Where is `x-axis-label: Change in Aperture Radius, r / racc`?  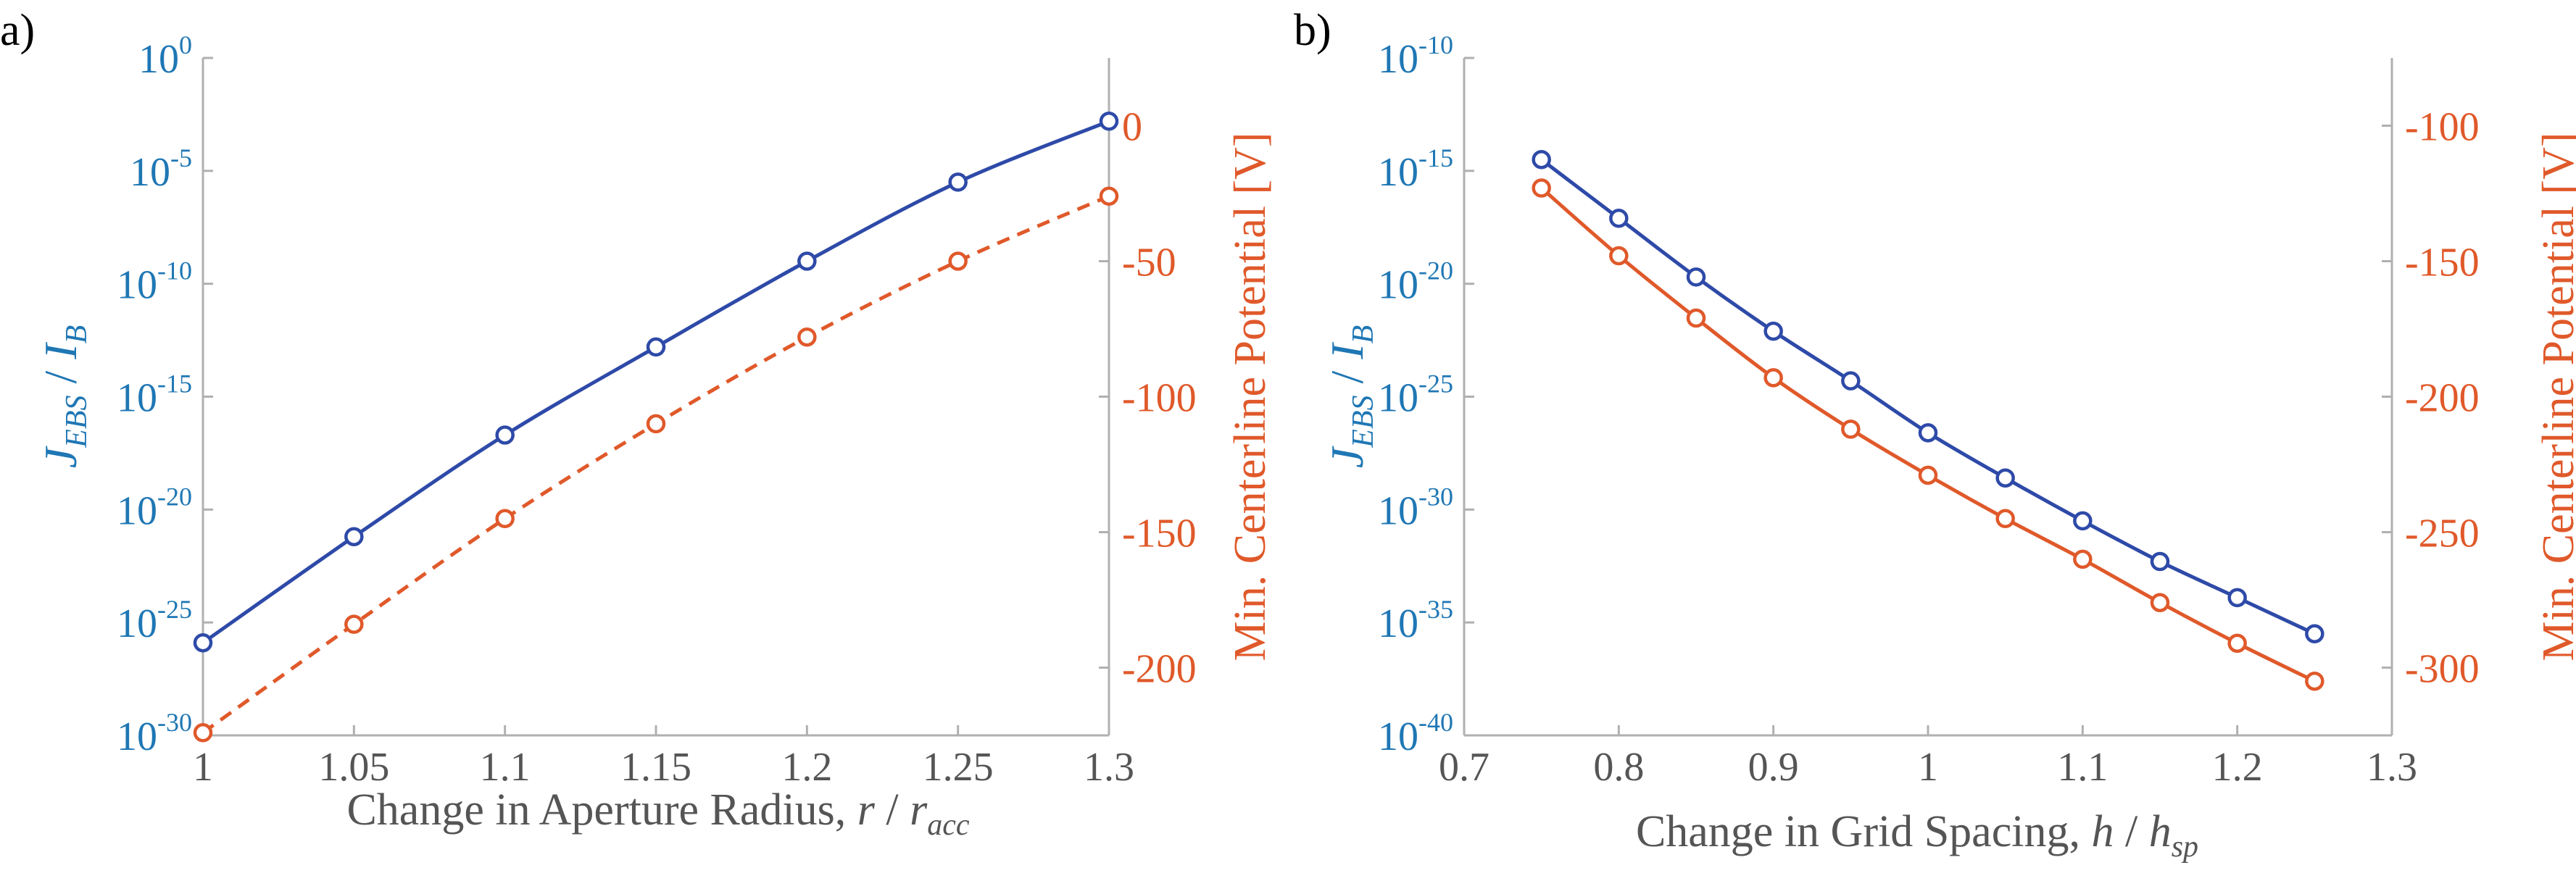 x-axis-label: Change in Aperture Radius, r / racc is located at coordinates (657, 814).